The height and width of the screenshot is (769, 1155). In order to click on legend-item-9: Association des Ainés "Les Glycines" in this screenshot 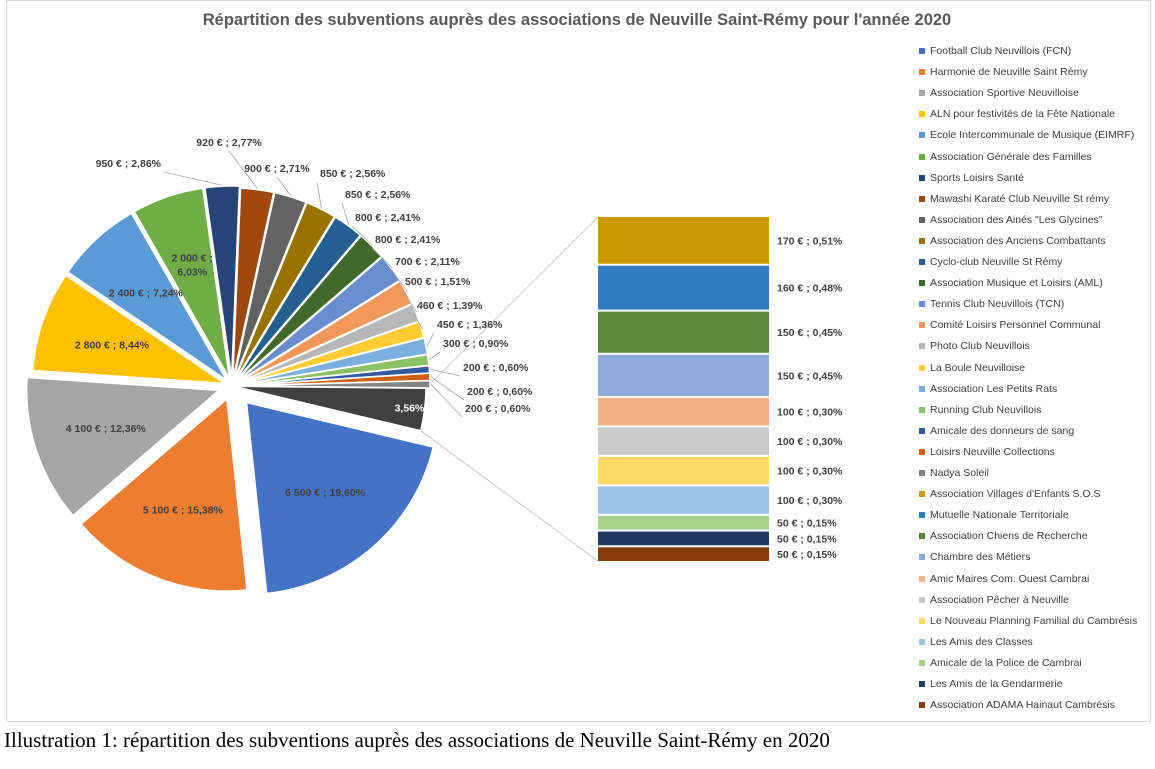, I will do `click(1011, 220)`.